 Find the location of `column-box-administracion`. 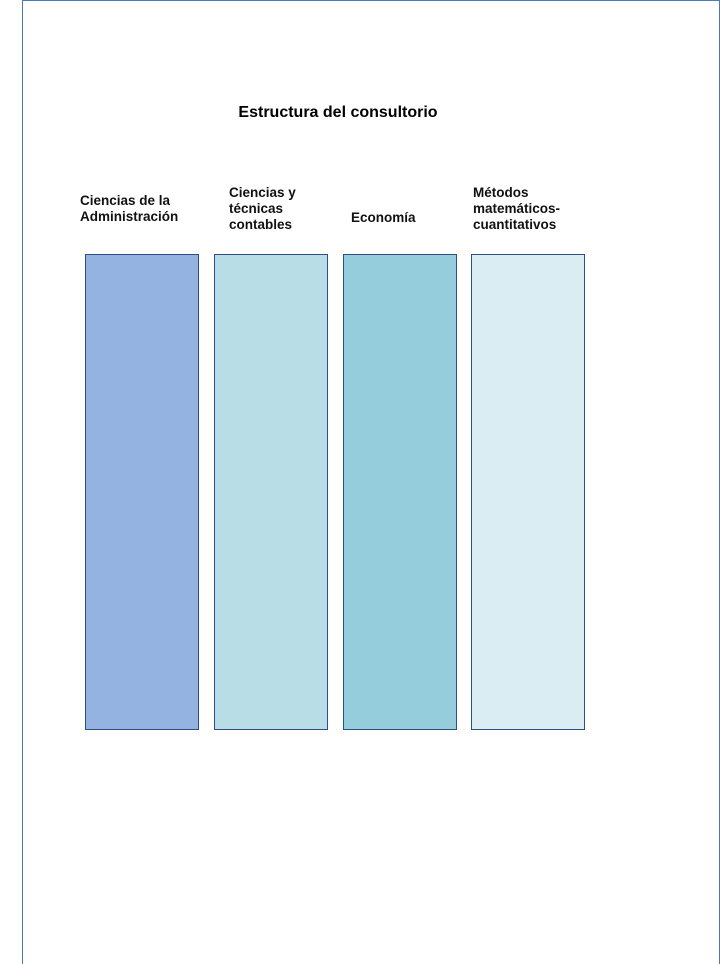

column-box-administracion is located at coordinates (142, 492).